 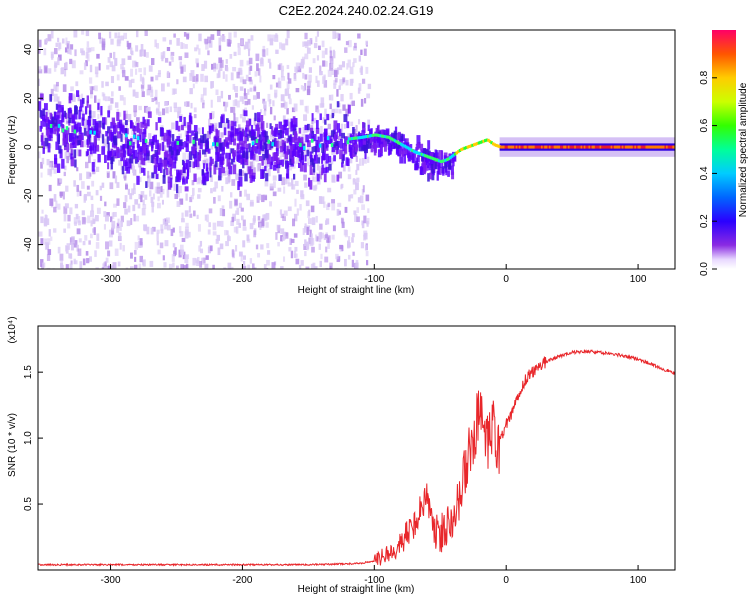 I want to click on spectrogram-x-tick-label: 100, so click(x=638, y=279).